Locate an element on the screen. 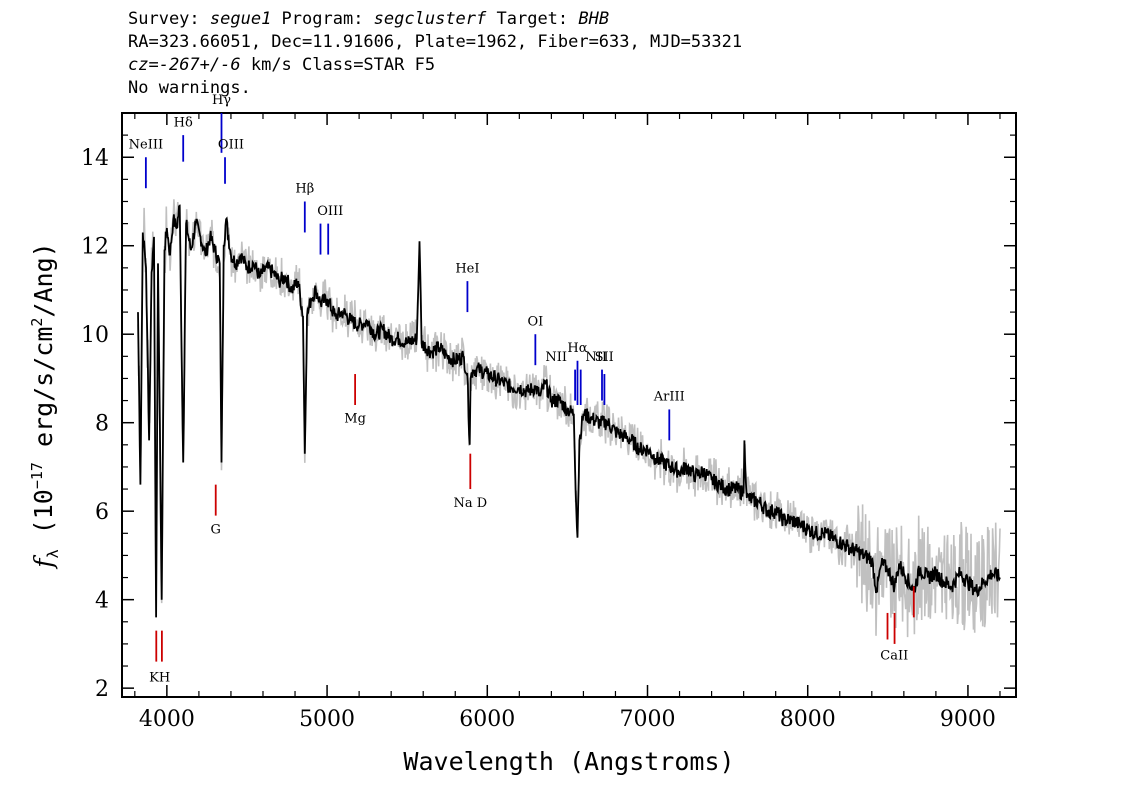 Image resolution: width=1134 pixels, height=810 pixels. y-label-exponent: −17 is located at coordinates (37, 475).